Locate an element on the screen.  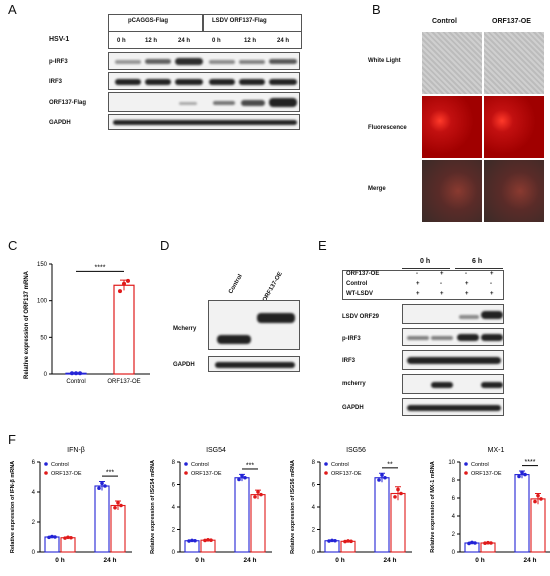
time-bracket-0h is located at coordinates (426, 263).